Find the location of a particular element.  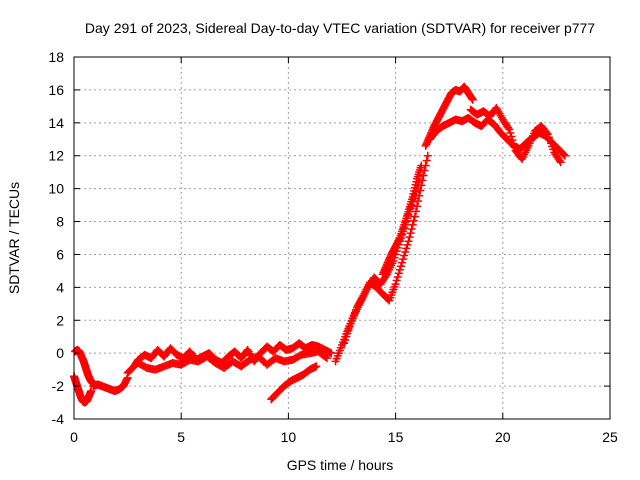

y-tick-label: 16 is located at coordinates (56, 90).